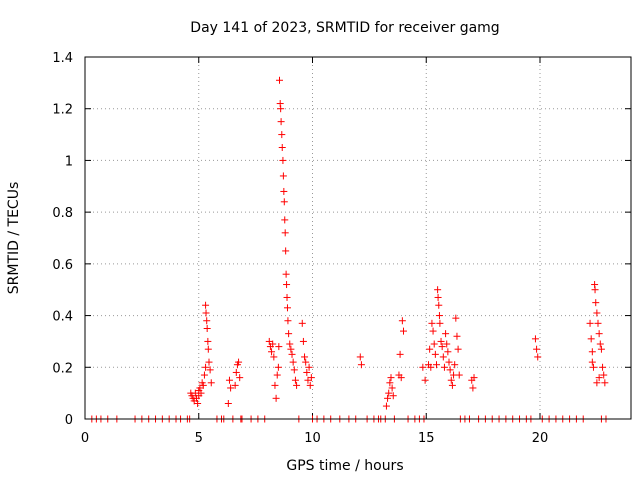 The image size is (640, 480). I want to click on y-tick-label: 0.4, so click(62, 317).